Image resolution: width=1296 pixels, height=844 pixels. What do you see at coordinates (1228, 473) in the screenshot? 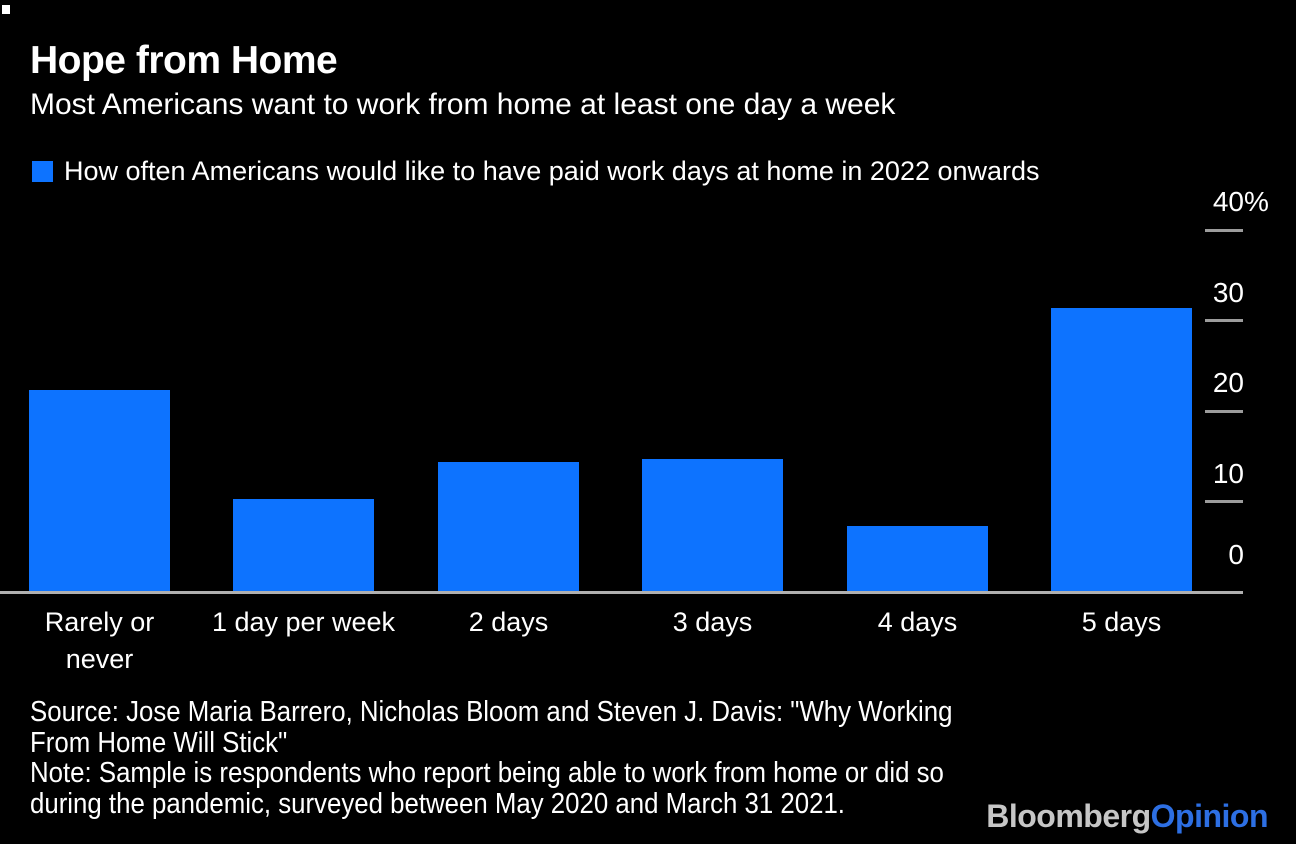
I see `y-axis-label: 10` at bounding box center [1228, 473].